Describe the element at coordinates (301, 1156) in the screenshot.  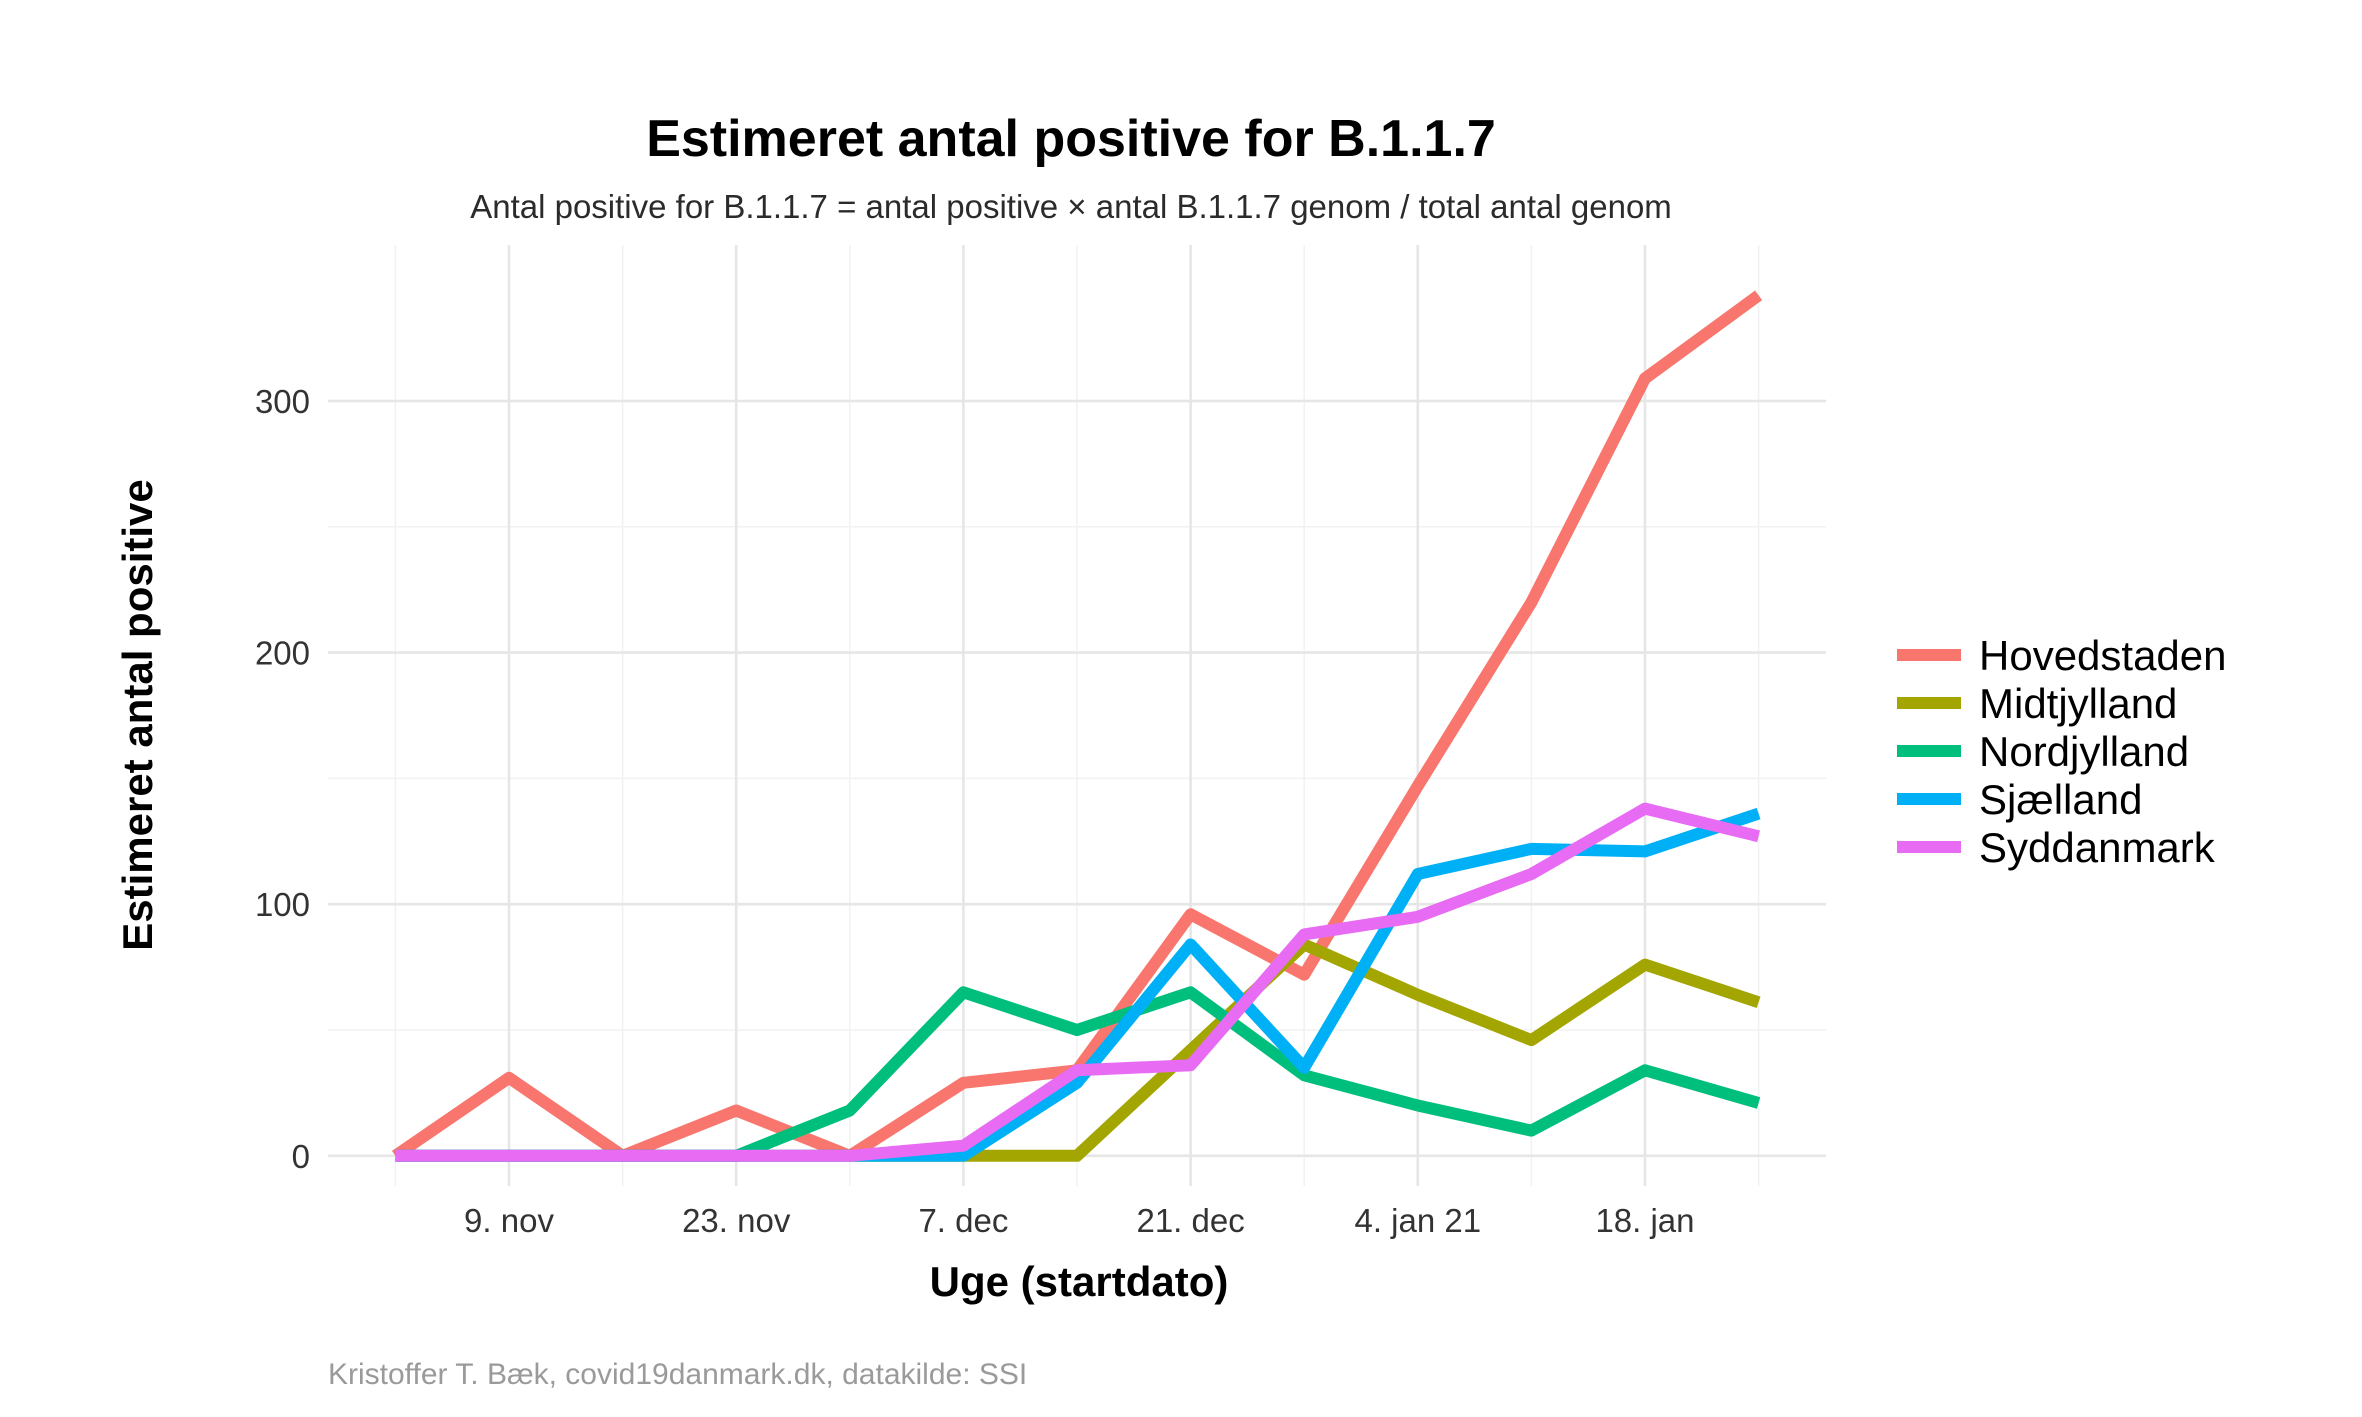
I see `y-tick-label: 0` at that location.